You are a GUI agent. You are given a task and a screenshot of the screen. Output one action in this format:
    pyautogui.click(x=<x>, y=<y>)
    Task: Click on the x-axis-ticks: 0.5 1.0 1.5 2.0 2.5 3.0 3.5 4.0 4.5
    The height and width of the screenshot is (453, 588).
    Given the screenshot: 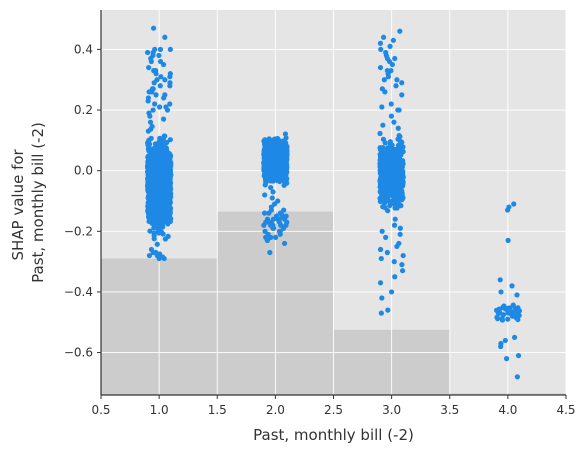 What is the action you would take?
    pyautogui.click(x=333, y=406)
    